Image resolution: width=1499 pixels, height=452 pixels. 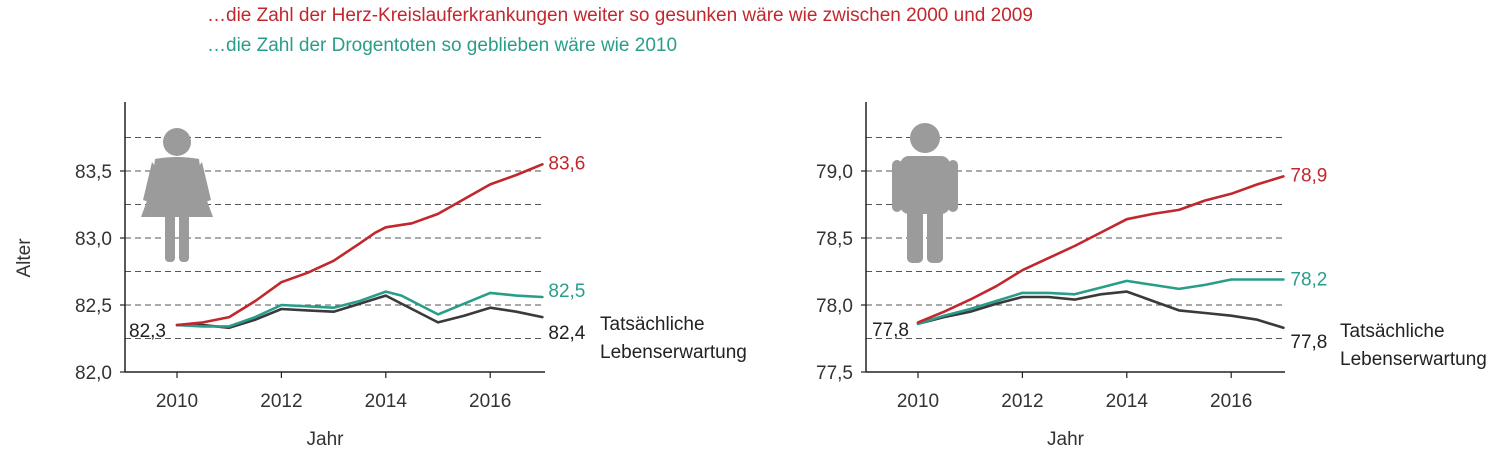 What do you see at coordinates (93, 172) in the screenshot?
I see `y-tick-label: 83,5` at bounding box center [93, 172].